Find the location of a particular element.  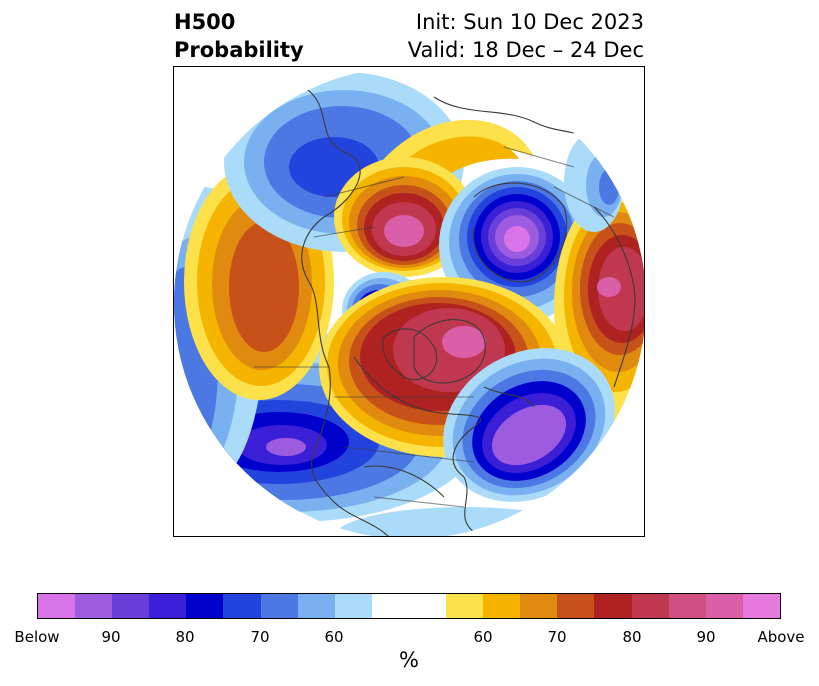

colorbar is located at coordinates (409, 606).